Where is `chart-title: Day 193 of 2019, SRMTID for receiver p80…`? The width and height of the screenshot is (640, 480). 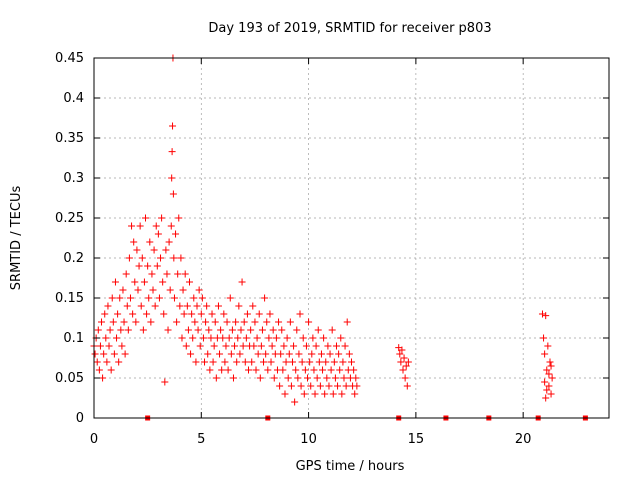 chart-title: Day 193 of 2019, SRMTID for receiver p80… is located at coordinates (349, 28).